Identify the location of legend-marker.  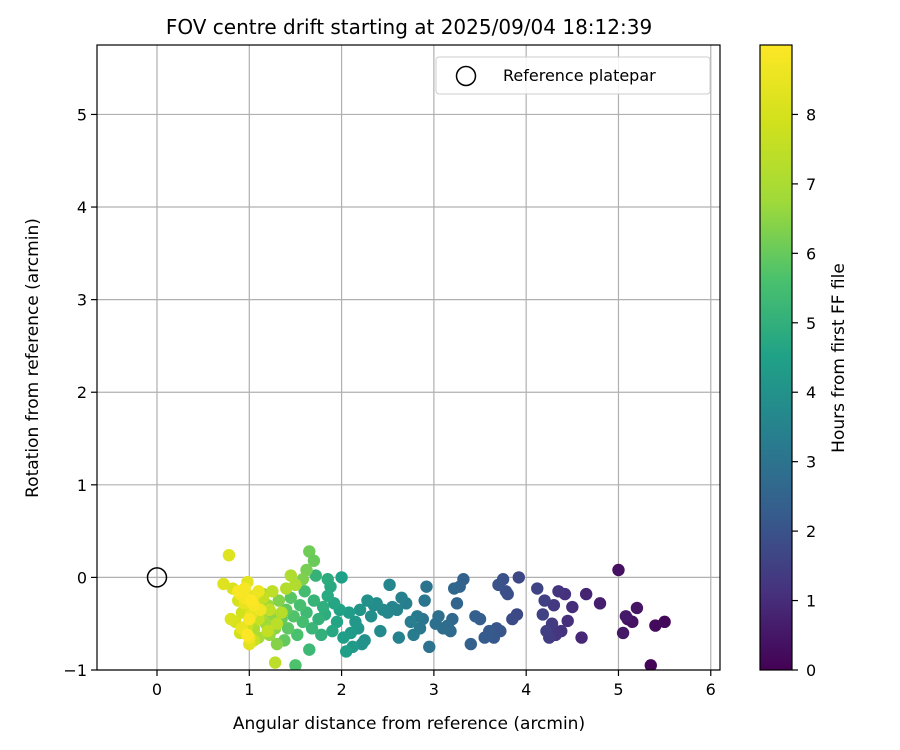
(466, 76).